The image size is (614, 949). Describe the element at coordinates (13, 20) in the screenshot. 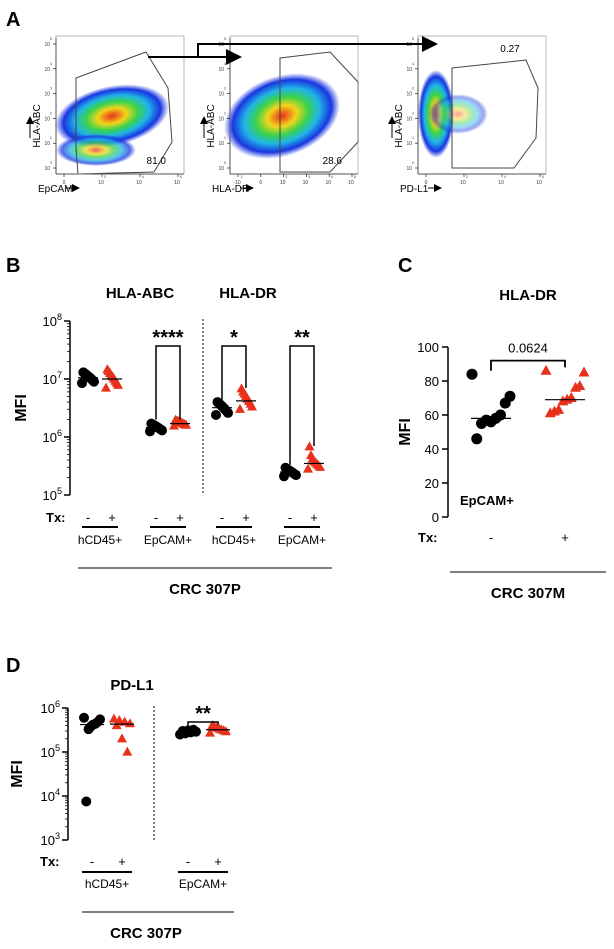

I see `panel-label-a: A` at that location.